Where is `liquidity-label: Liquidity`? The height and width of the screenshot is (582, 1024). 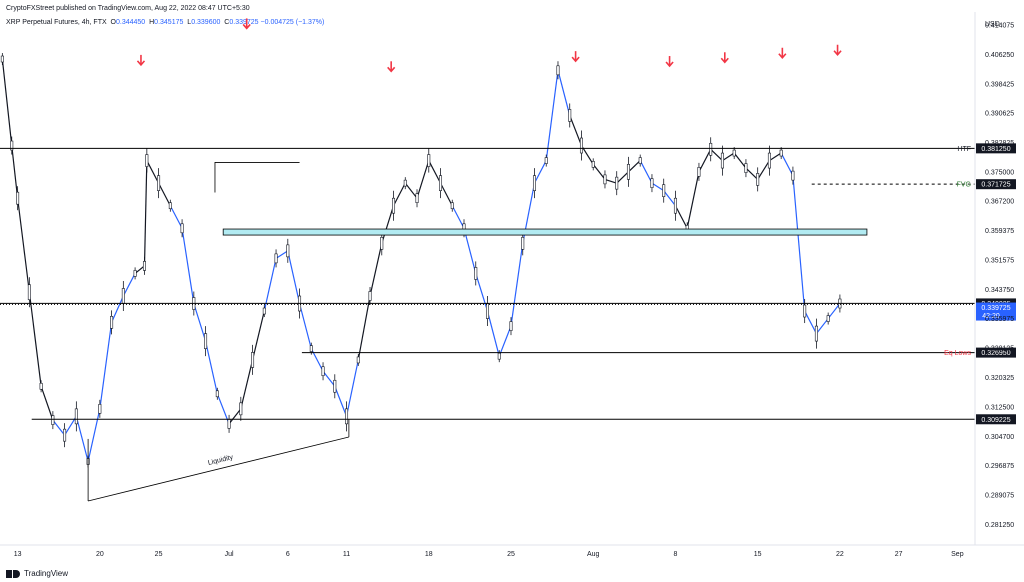 liquidity-label: Liquidity is located at coordinates (220, 460).